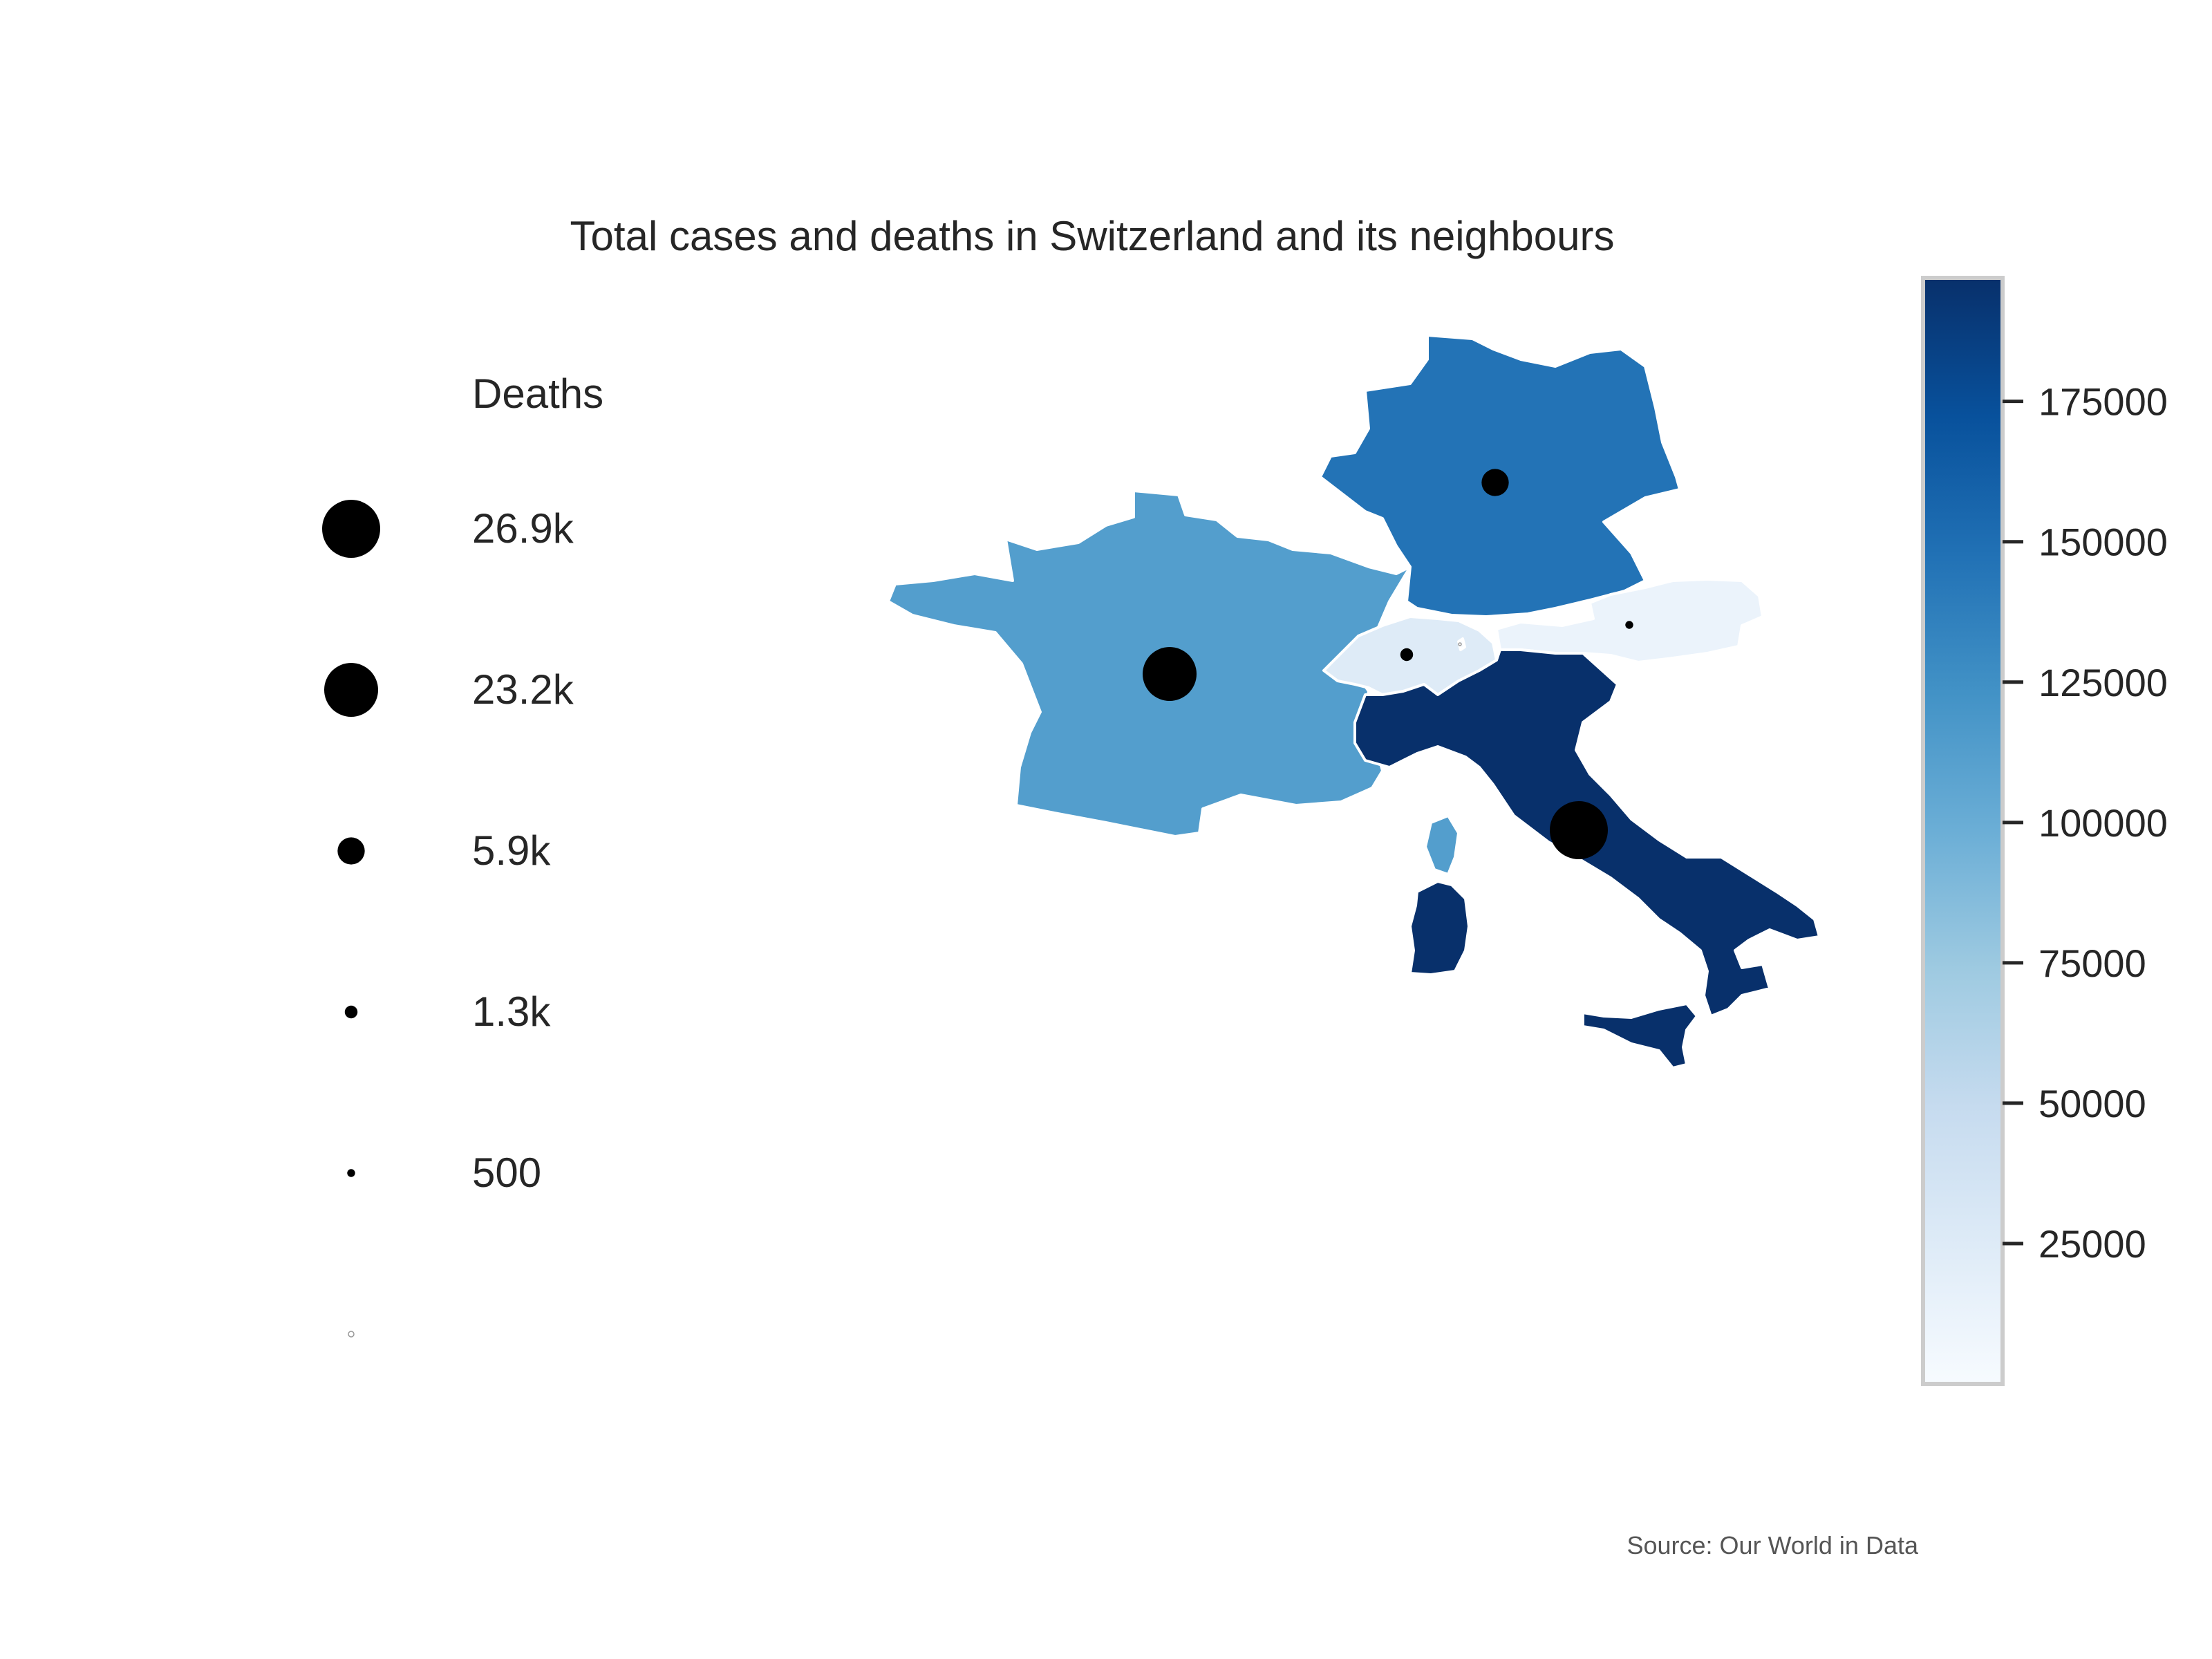  I want to click on deaths-bubble-liechtenstein, so click(1460, 644).